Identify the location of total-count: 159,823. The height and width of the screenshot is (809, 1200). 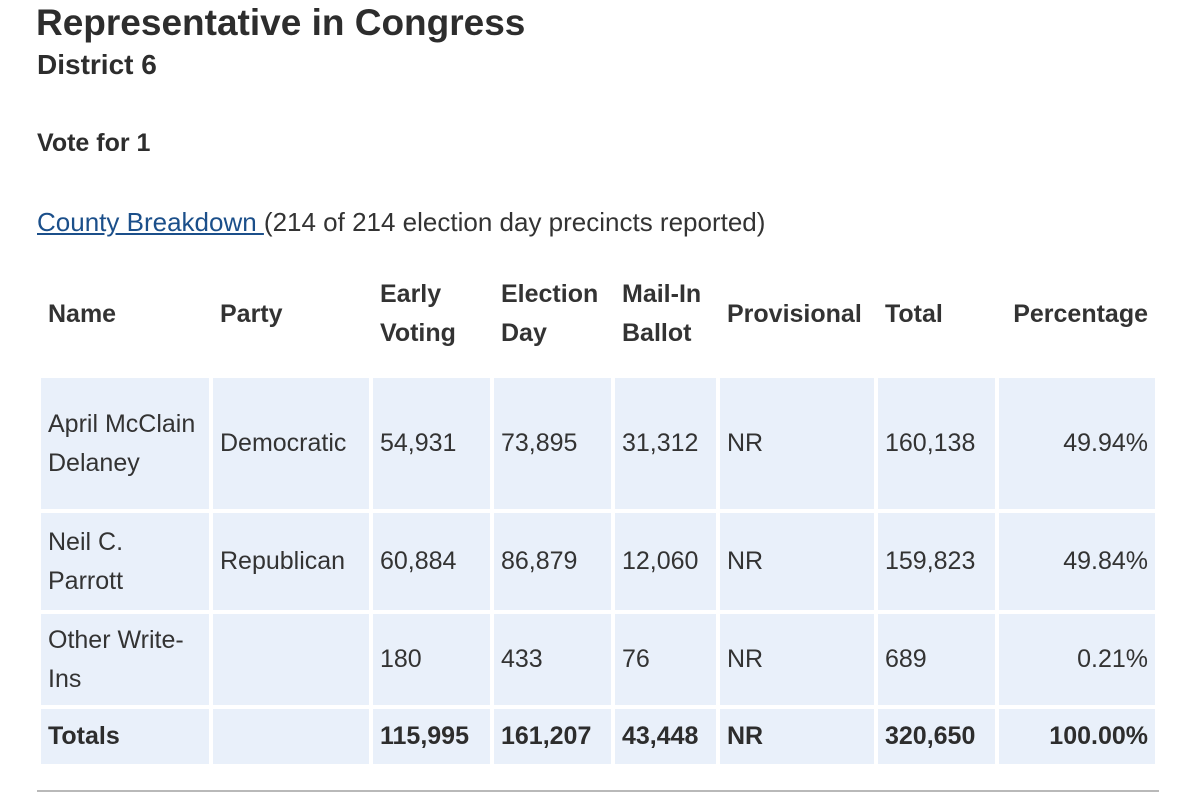
(936, 561).